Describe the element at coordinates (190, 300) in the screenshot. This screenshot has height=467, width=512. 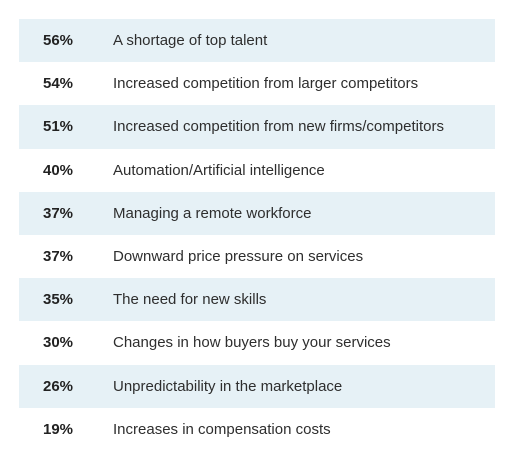
I see `row-label: The need for new skills` at that location.